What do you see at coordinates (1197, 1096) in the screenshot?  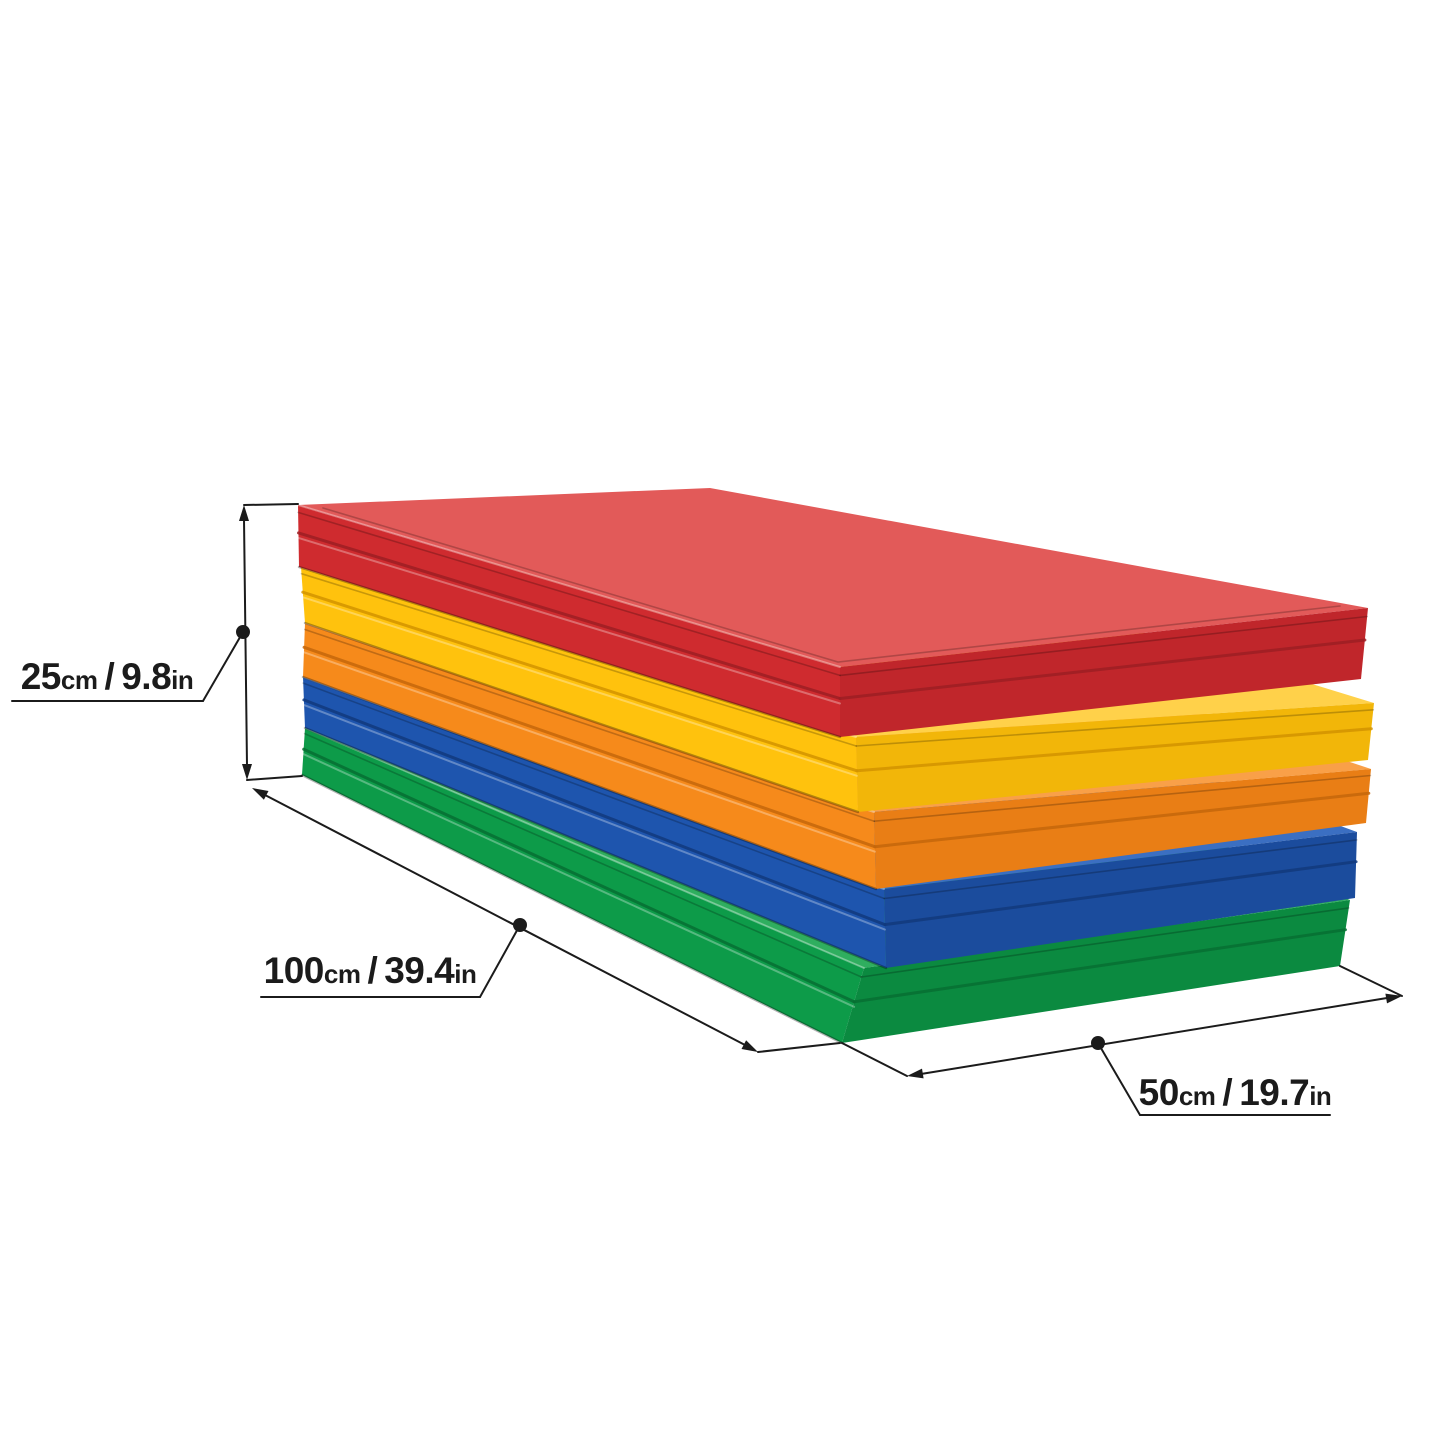 I see `width-metric-unit: cm` at bounding box center [1197, 1096].